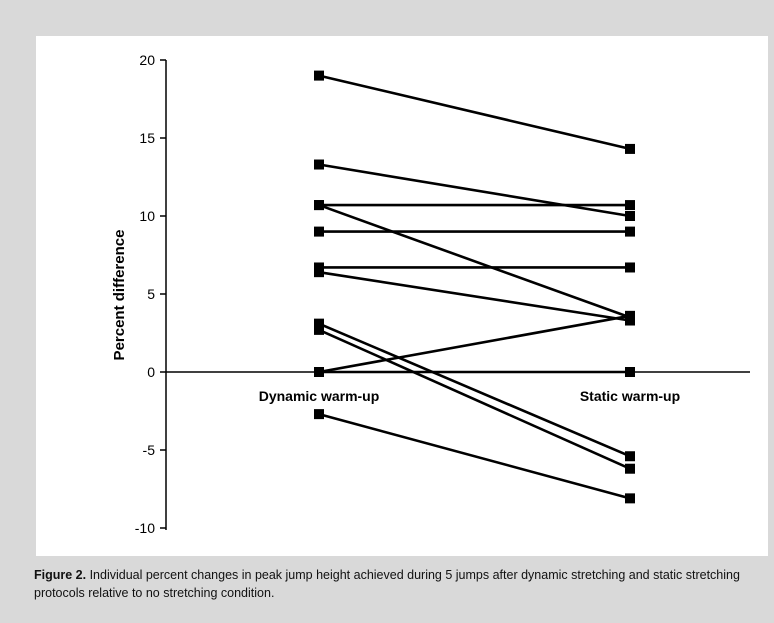  What do you see at coordinates (147, 216) in the screenshot?
I see `y-tick-label: 10` at bounding box center [147, 216].